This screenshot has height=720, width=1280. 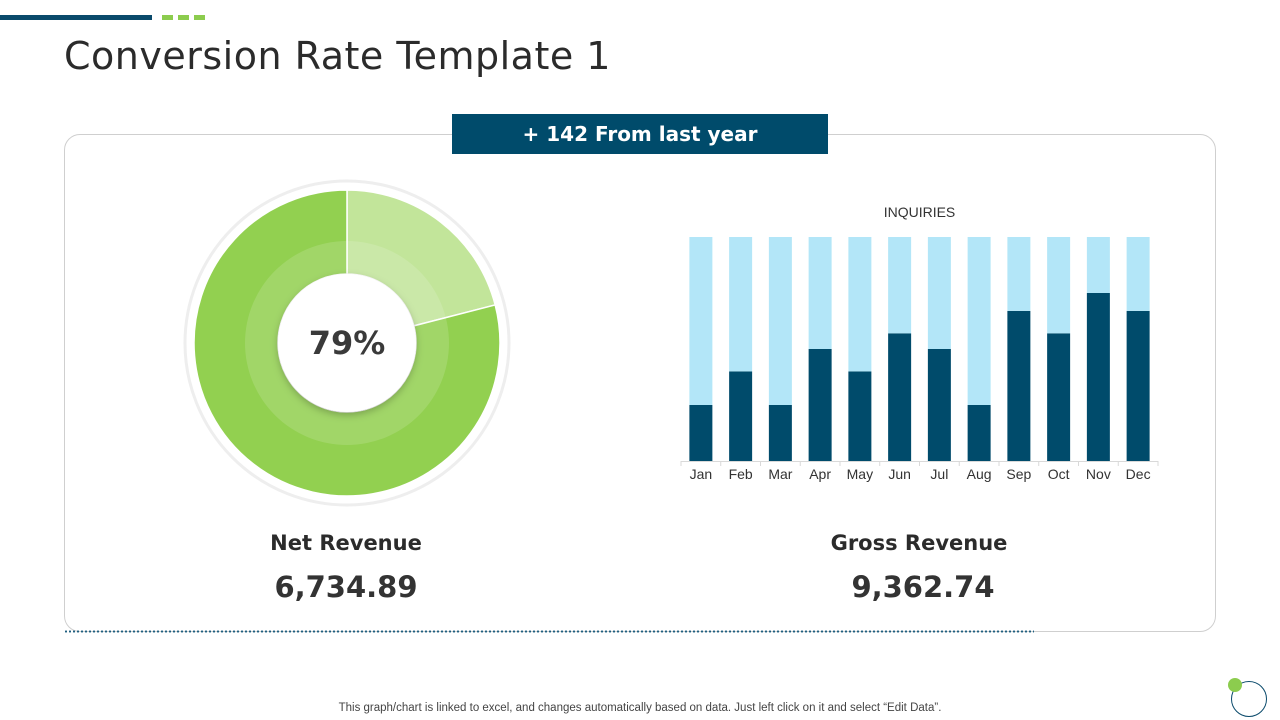 I want to click on x-tick-label-jun: Jun, so click(x=899, y=474).